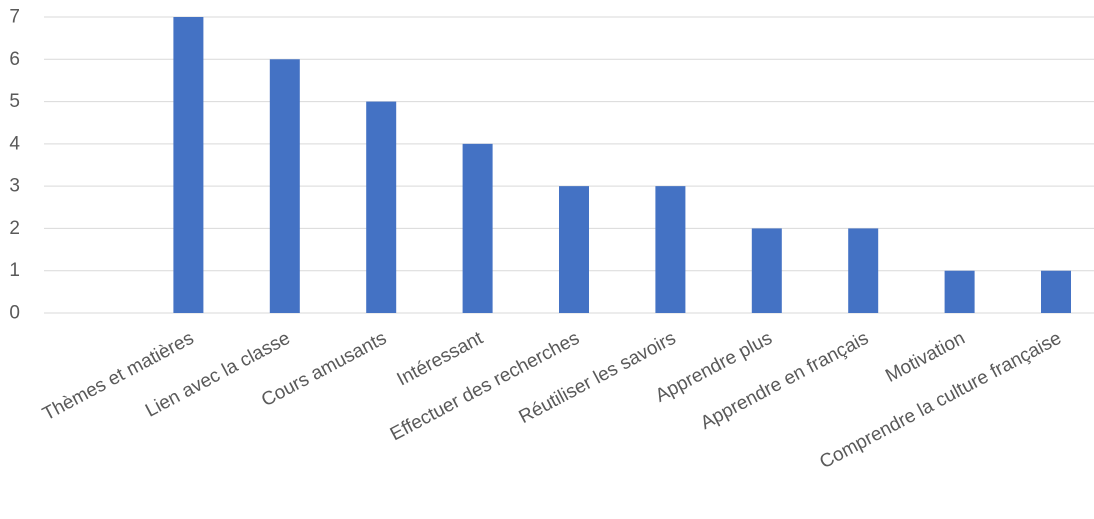 This screenshot has width=1094, height=519. What do you see at coordinates (925, 357) in the screenshot?
I see `x-category-label: Motivation` at bounding box center [925, 357].